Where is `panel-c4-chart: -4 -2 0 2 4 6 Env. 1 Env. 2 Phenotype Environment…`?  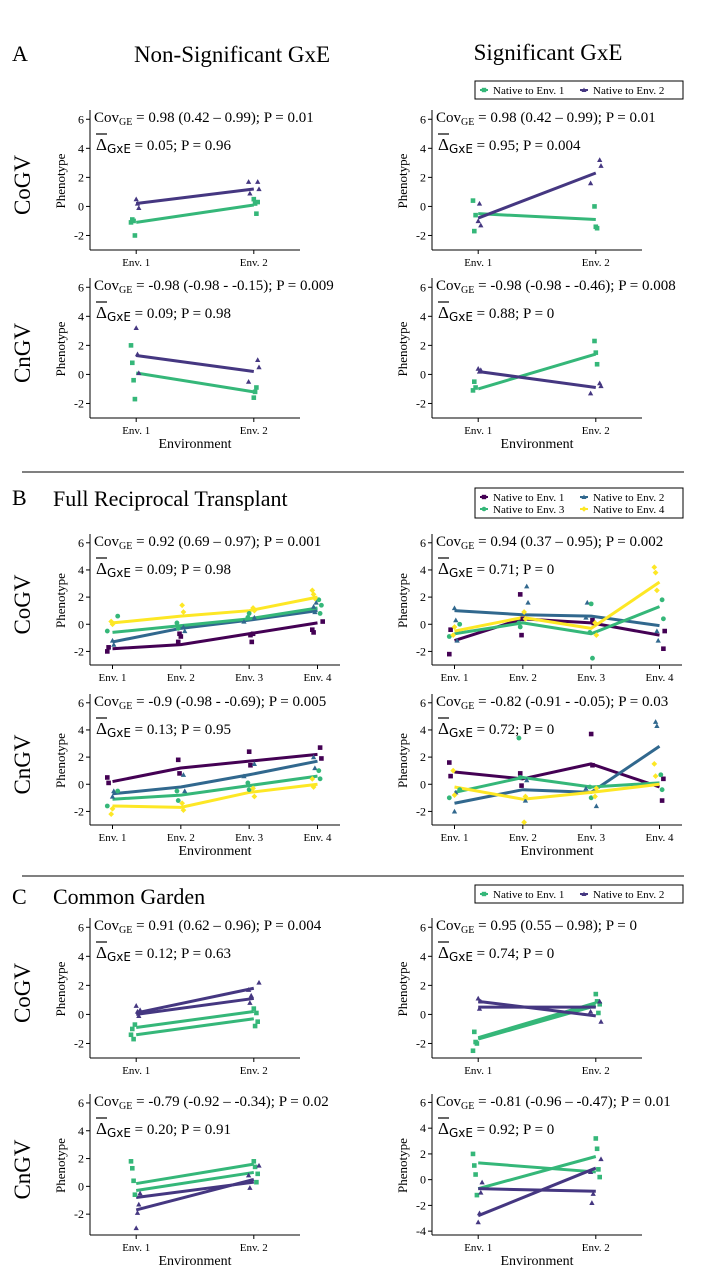 panel-c4-chart: -4 -2 0 2 4 6 Env. 1 Env. 2 Phenotype Environment… is located at coordinates (533, 1181).